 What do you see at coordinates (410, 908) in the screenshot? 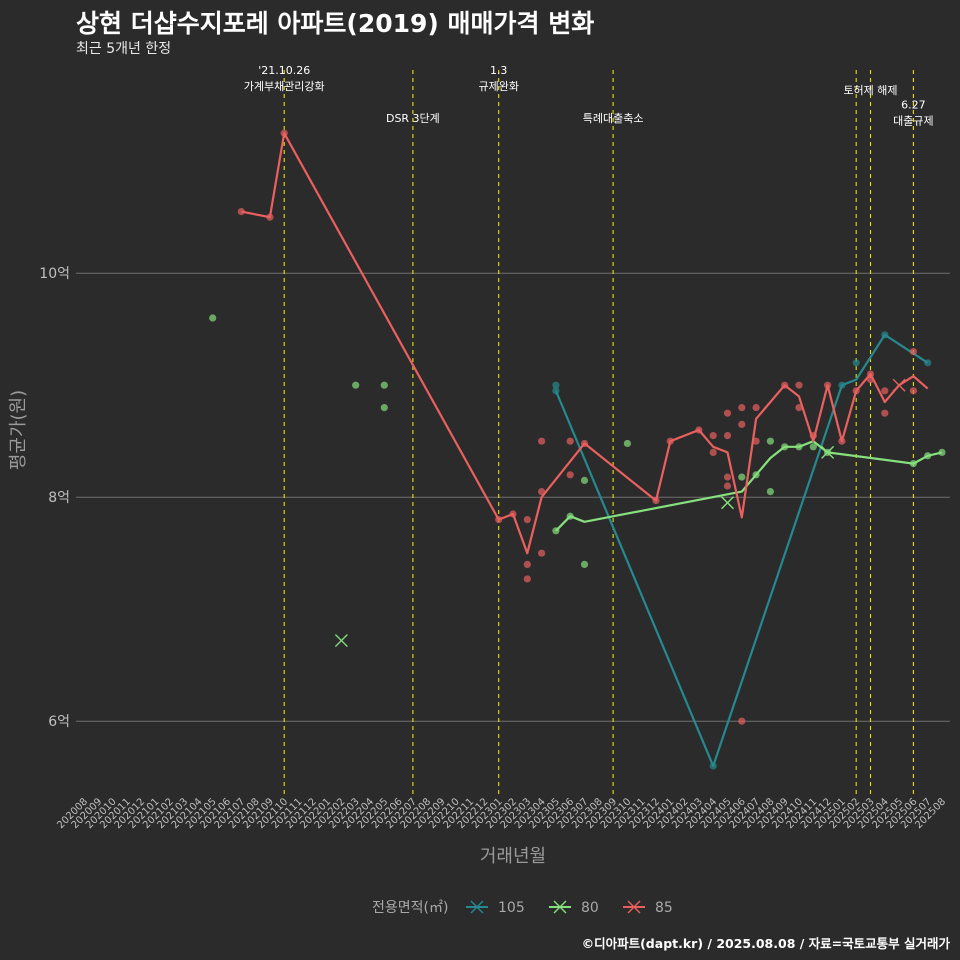
I see `legend-title: 전용면적(㎡)` at bounding box center [410, 908].